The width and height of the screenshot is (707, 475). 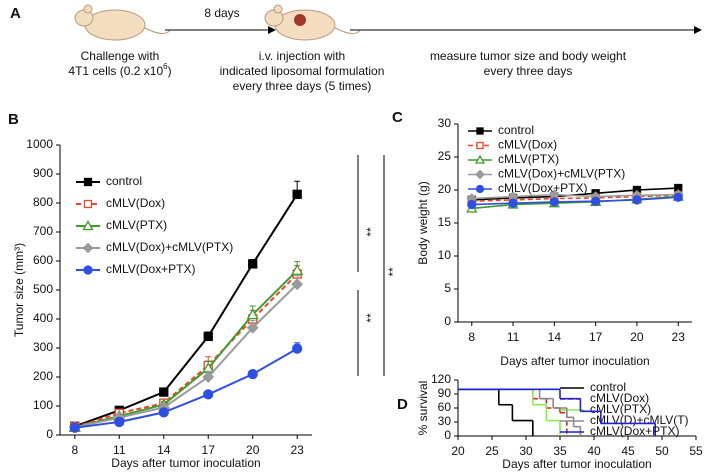 I want to click on x-tick-label: 25, so click(x=492, y=451).